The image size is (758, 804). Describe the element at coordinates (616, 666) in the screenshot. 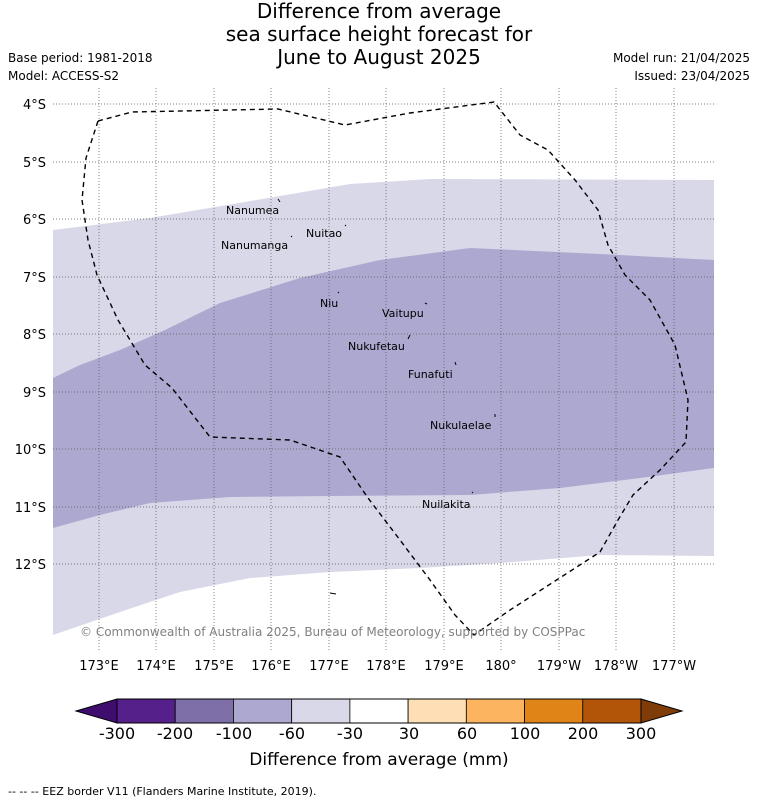

I see `lon-label: 178°W` at that location.